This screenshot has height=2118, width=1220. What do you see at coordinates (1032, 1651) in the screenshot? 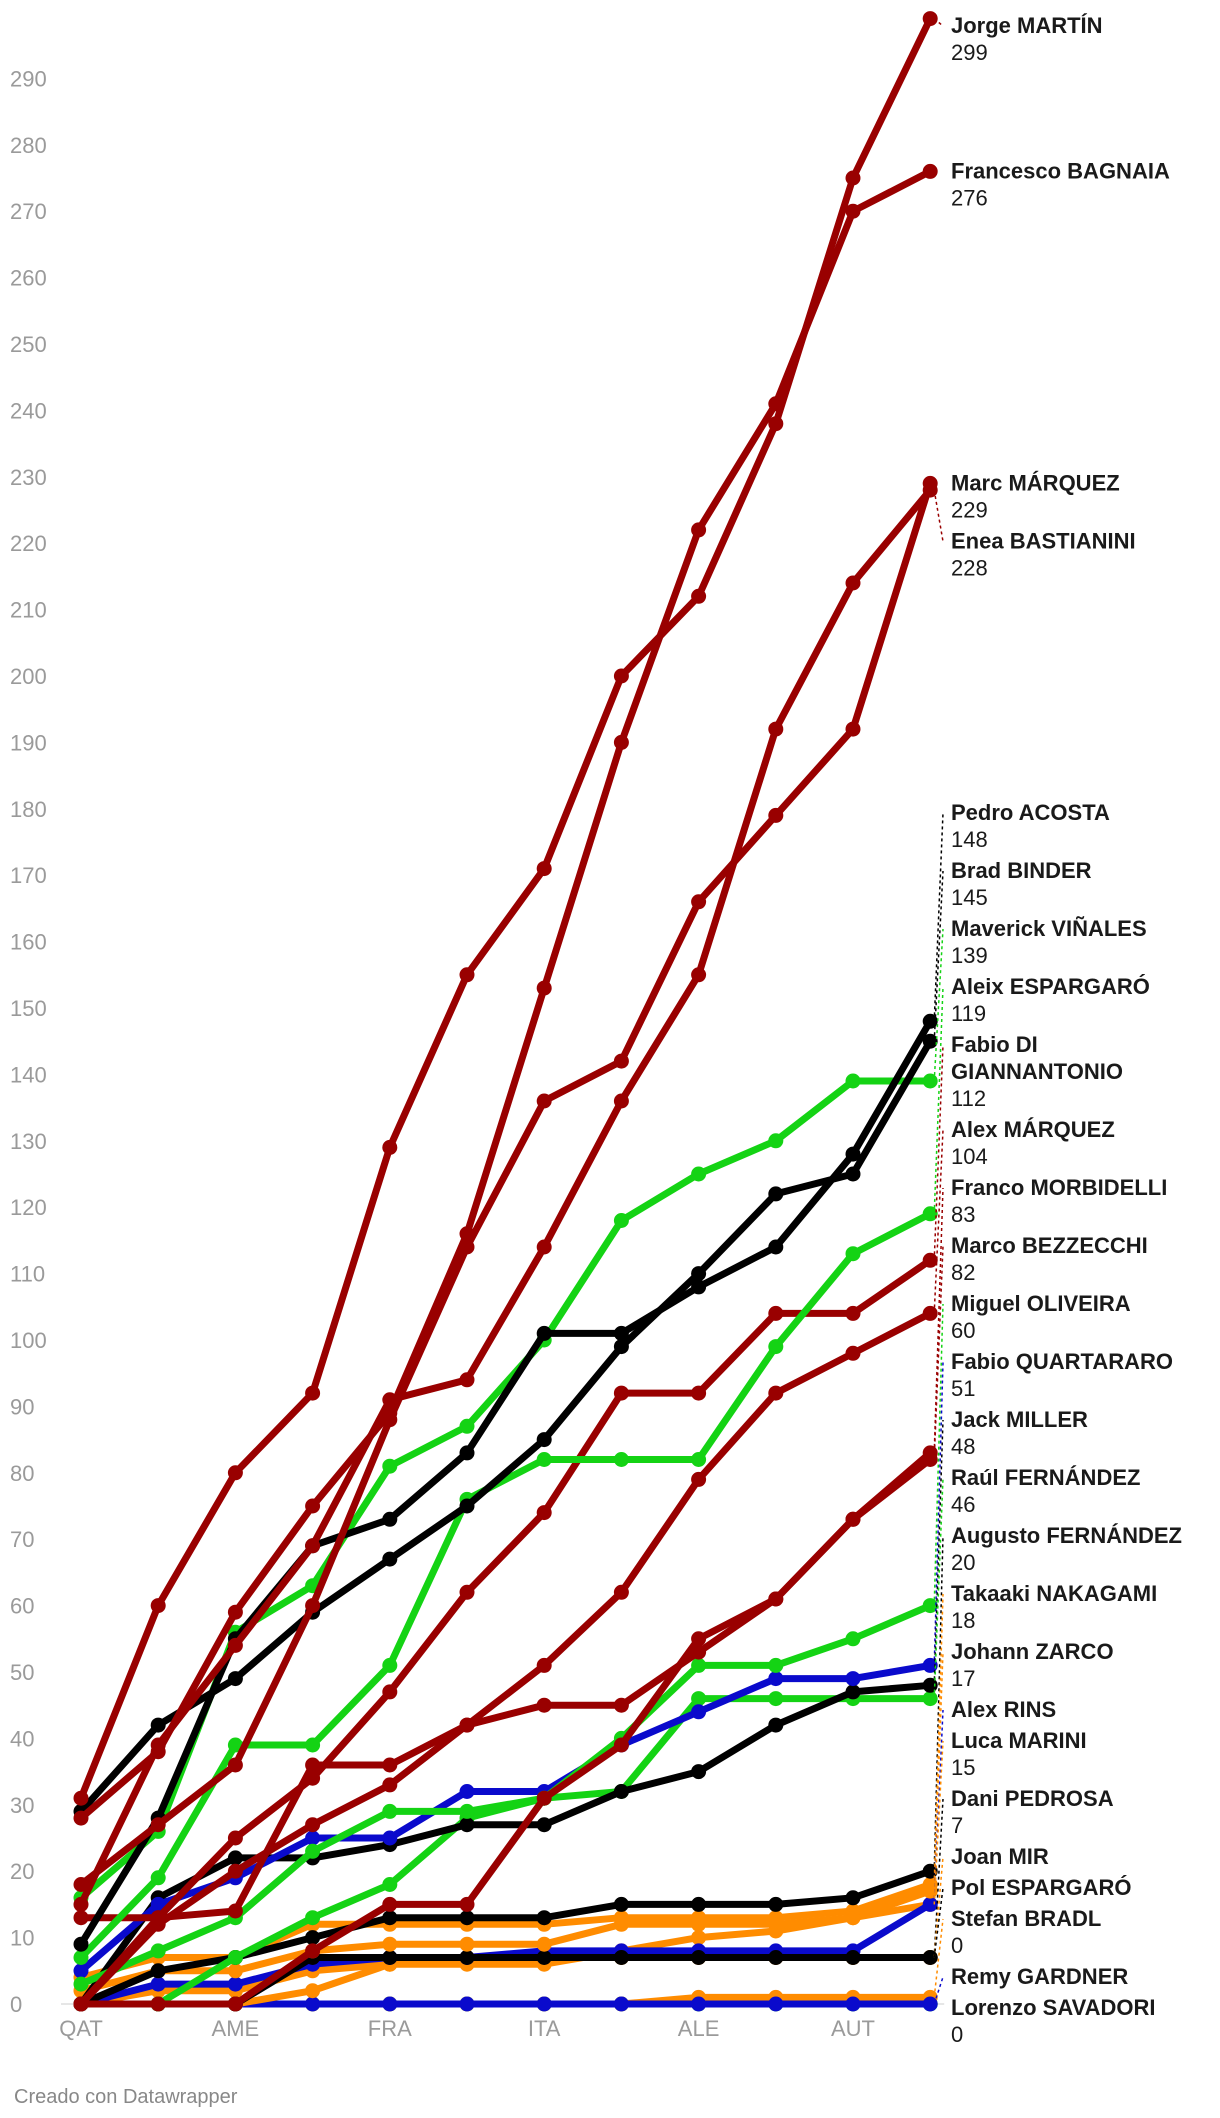
I see `series-name-label: Johann ZARCO` at bounding box center [1032, 1651].